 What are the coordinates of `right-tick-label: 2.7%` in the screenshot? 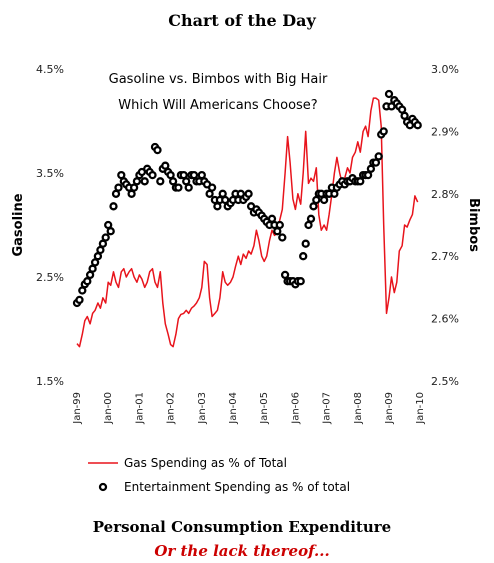 It's located at (445, 256).